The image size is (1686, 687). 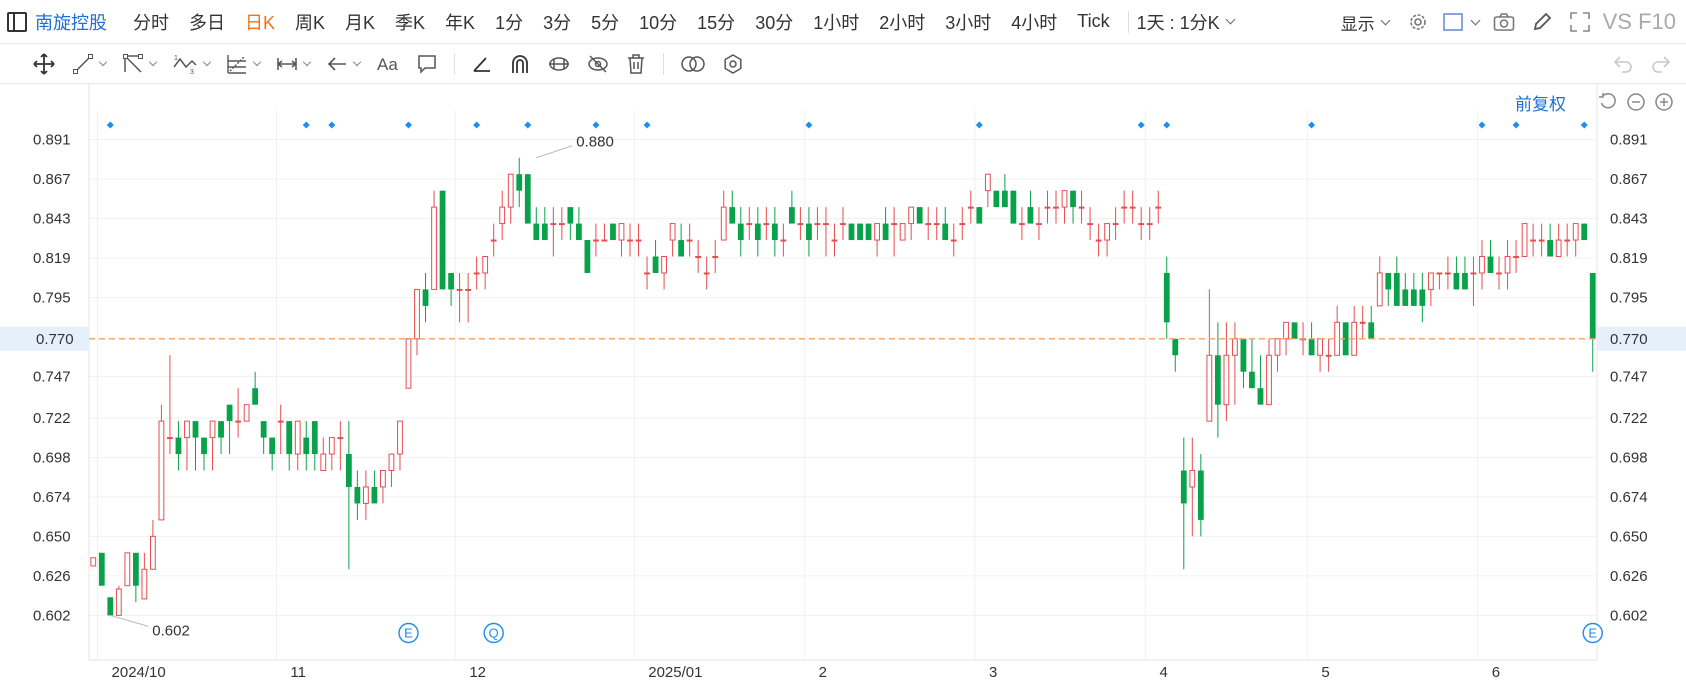 I want to click on trash-icon, so click(x=636, y=64).